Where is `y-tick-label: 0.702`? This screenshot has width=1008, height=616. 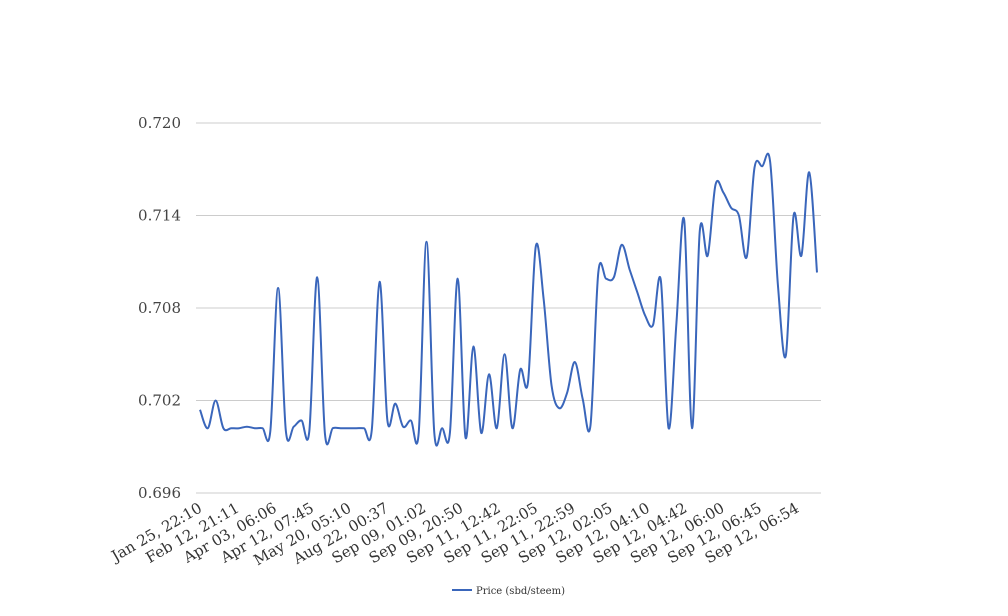 y-tick-label: 0.702 is located at coordinates (159, 401).